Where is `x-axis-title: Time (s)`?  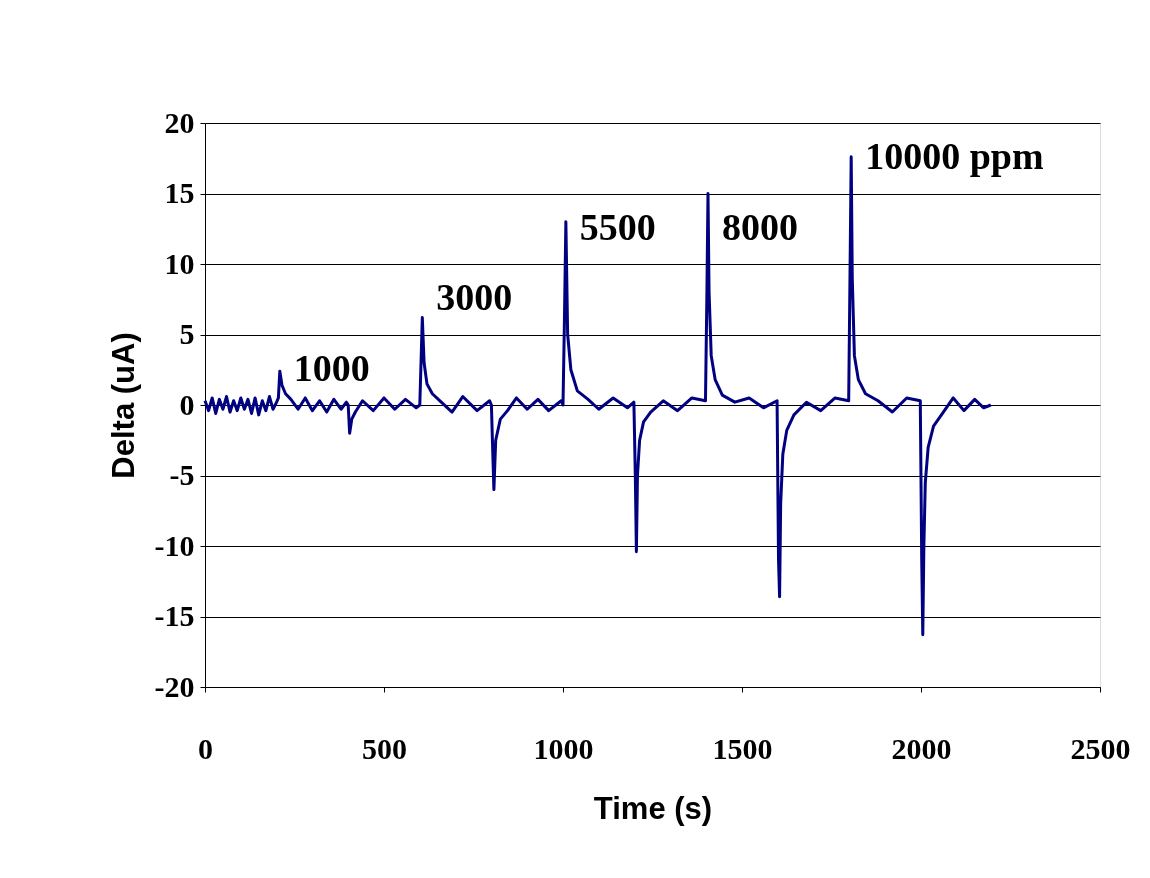 x-axis-title: Time (s) is located at coordinates (653, 808).